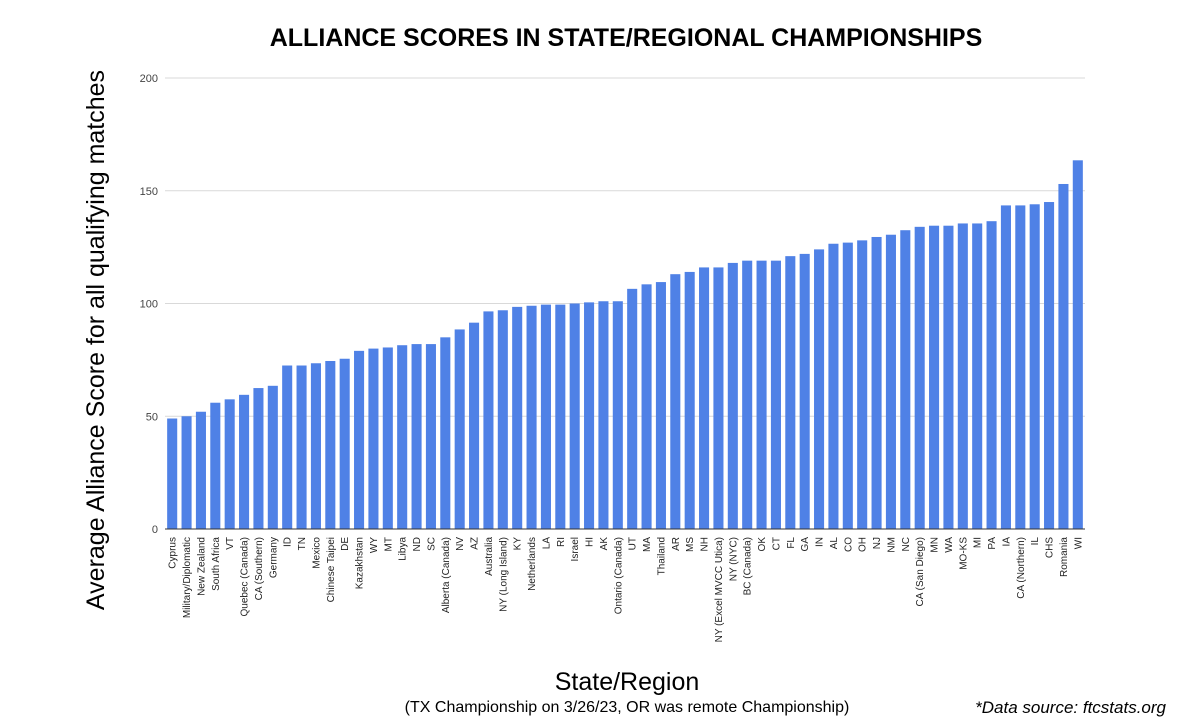 This screenshot has width=1200, height=723. What do you see at coordinates (1050, 547) in the screenshot?
I see `x-tick-label: CHS` at bounding box center [1050, 547].